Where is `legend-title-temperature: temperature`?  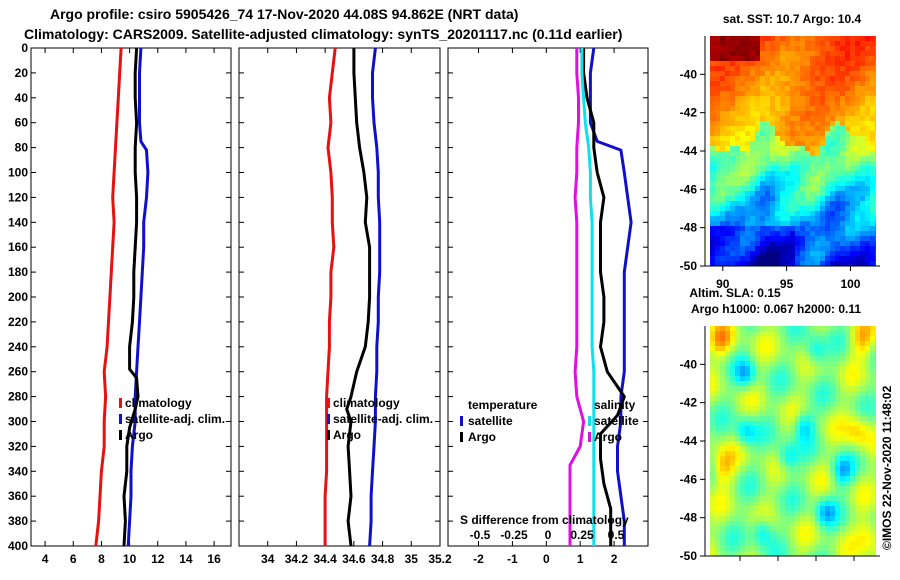 legend-title-temperature: temperature is located at coordinates (503, 405).